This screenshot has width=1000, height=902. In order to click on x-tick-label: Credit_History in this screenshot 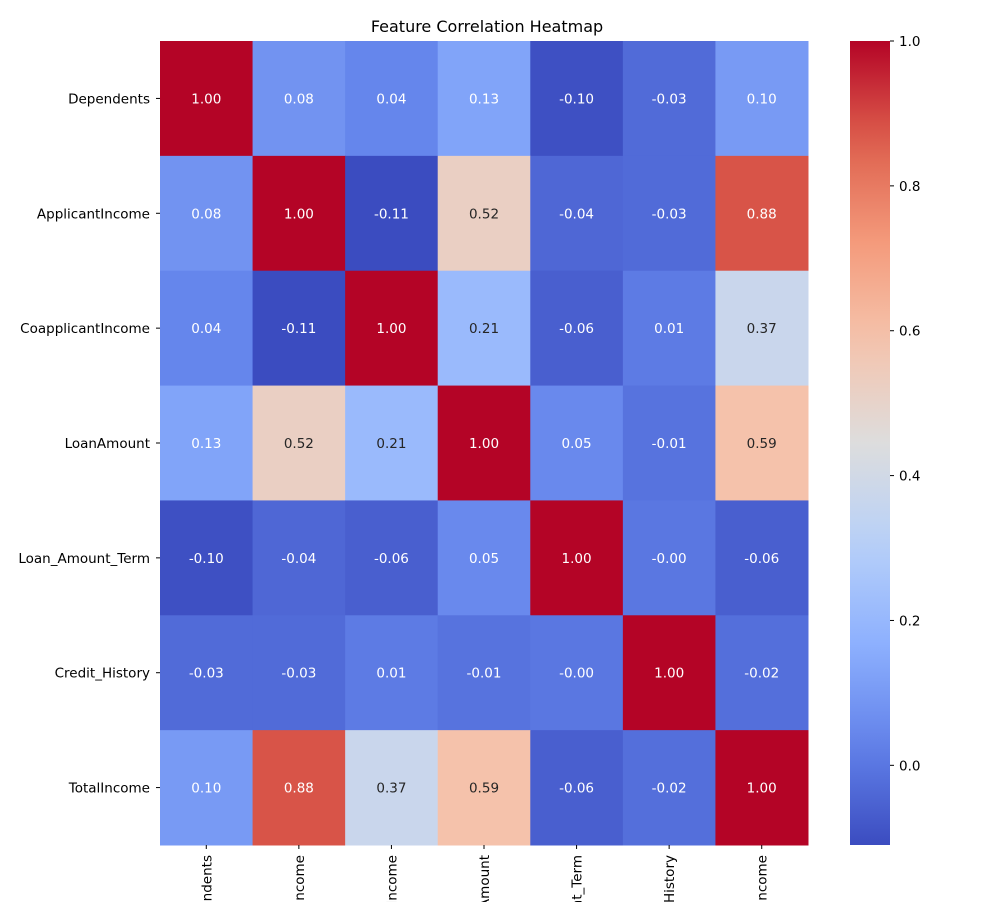, I will do `click(670, 878)`.